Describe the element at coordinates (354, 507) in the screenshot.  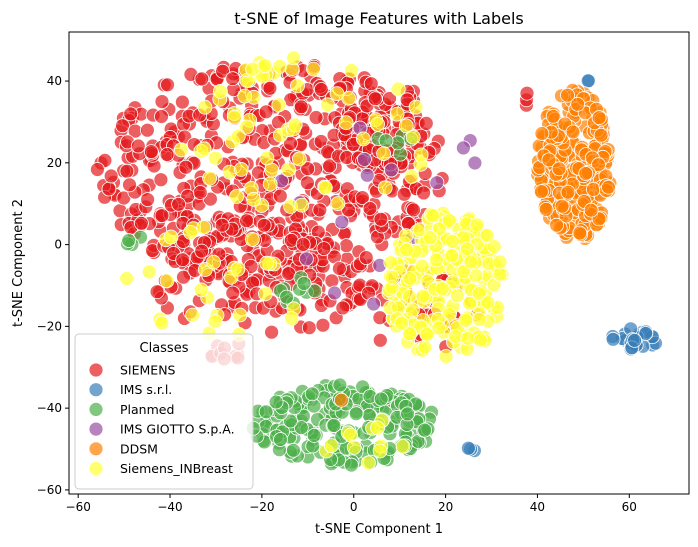
I see `x-tick-label: 0` at that location.